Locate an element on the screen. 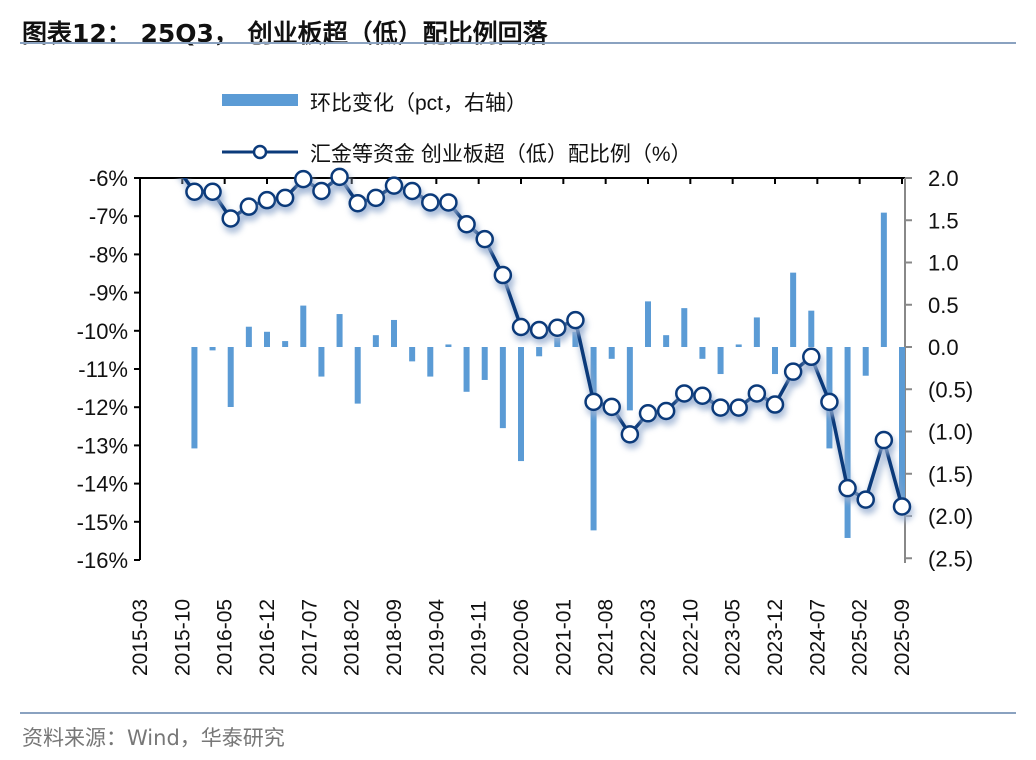 This screenshot has height=760, width=1036. title-divider is located at coordinates (518, 43).